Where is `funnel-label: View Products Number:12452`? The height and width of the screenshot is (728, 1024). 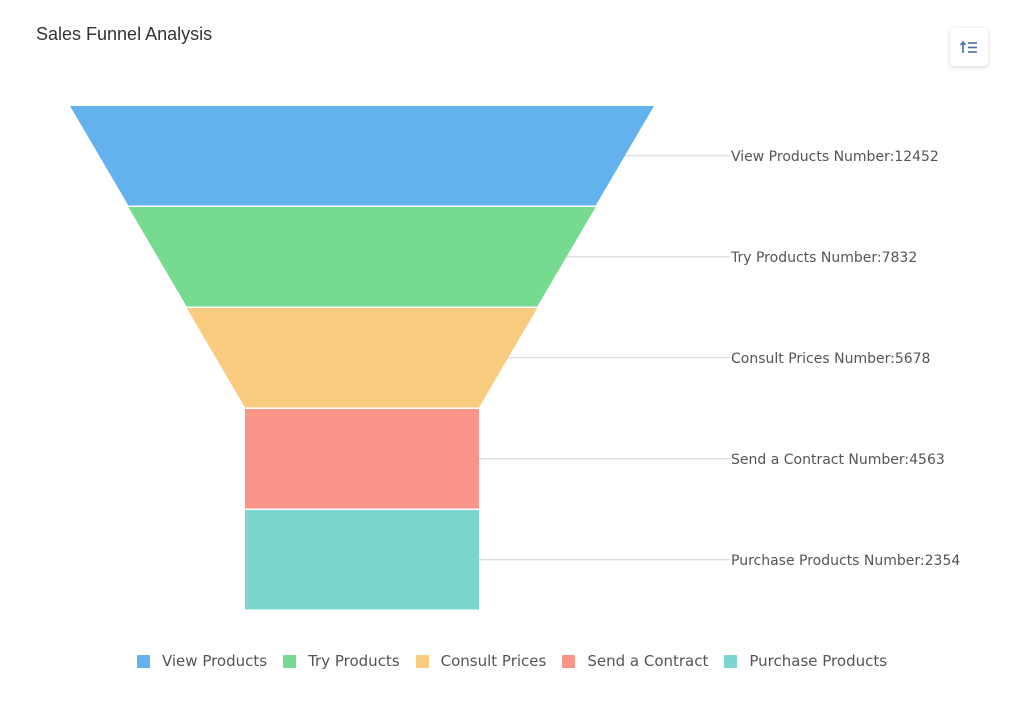 funnel-label: View Products Number:12452 is located at coordinates (835, 157).